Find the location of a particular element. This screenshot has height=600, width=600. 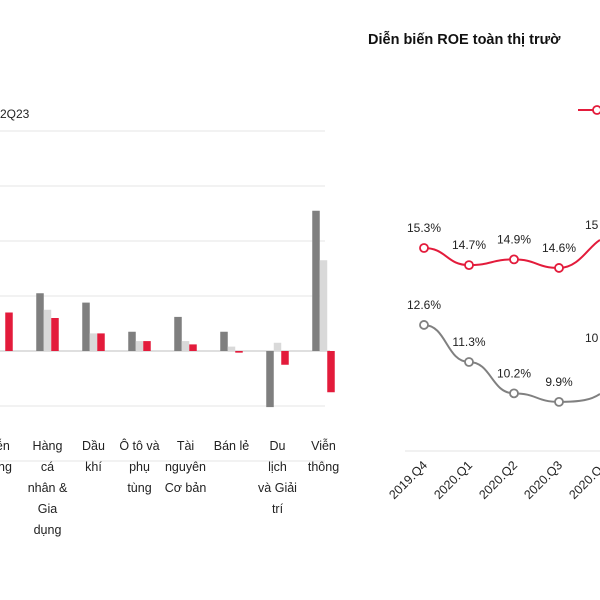

bar-category-label: Dầu is located at coordinates (93, 446).